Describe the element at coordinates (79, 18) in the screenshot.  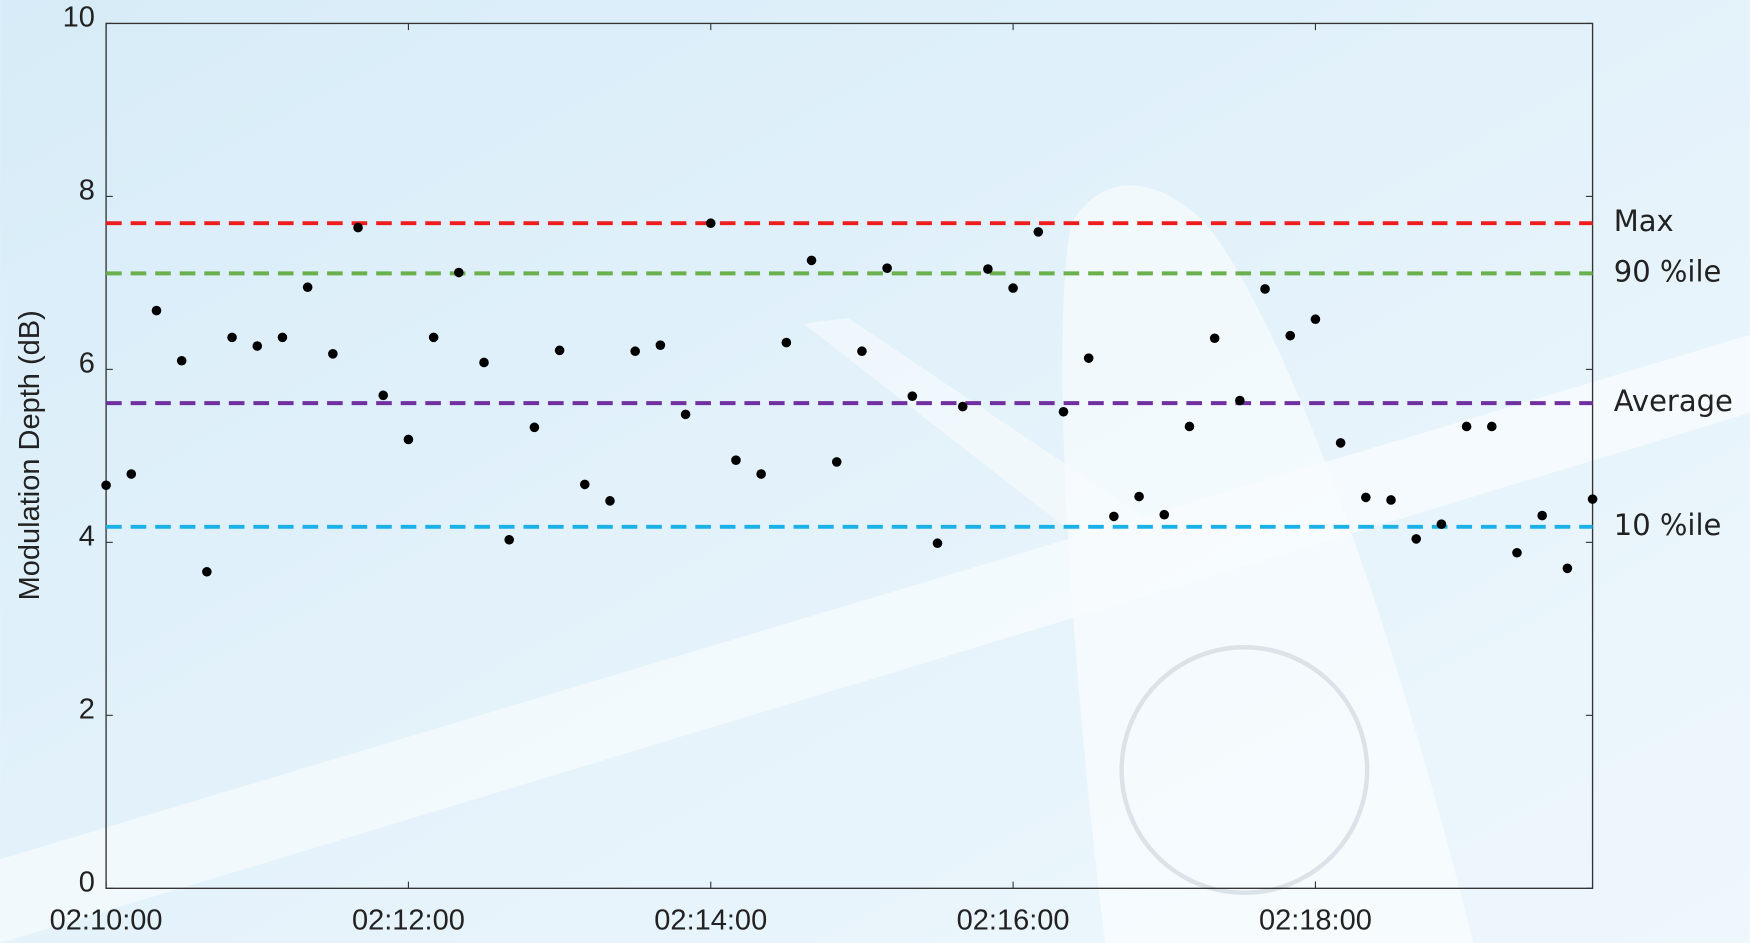
I see `y-tick-label: 10` at that location.